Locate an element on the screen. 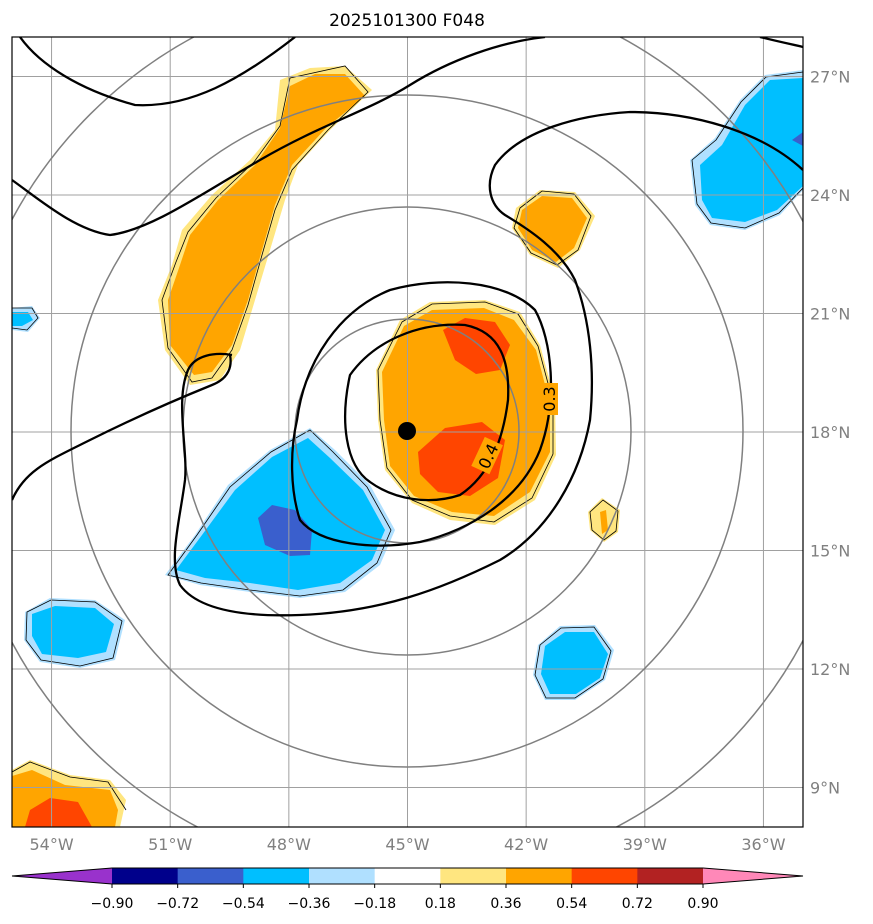 The width and height of the screenshot is (873, 924). colorbar-tick-label: 0.18 is located at coordinates (440, 904).